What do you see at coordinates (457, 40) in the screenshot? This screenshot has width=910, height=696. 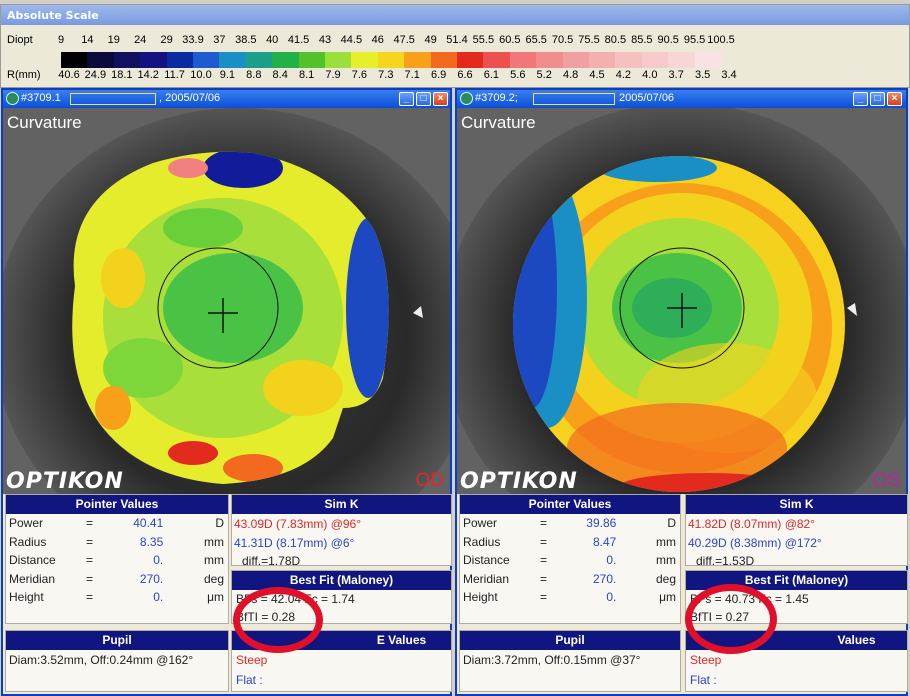 I see `diopt-value: 51.4` at bounding box center [457, 40].